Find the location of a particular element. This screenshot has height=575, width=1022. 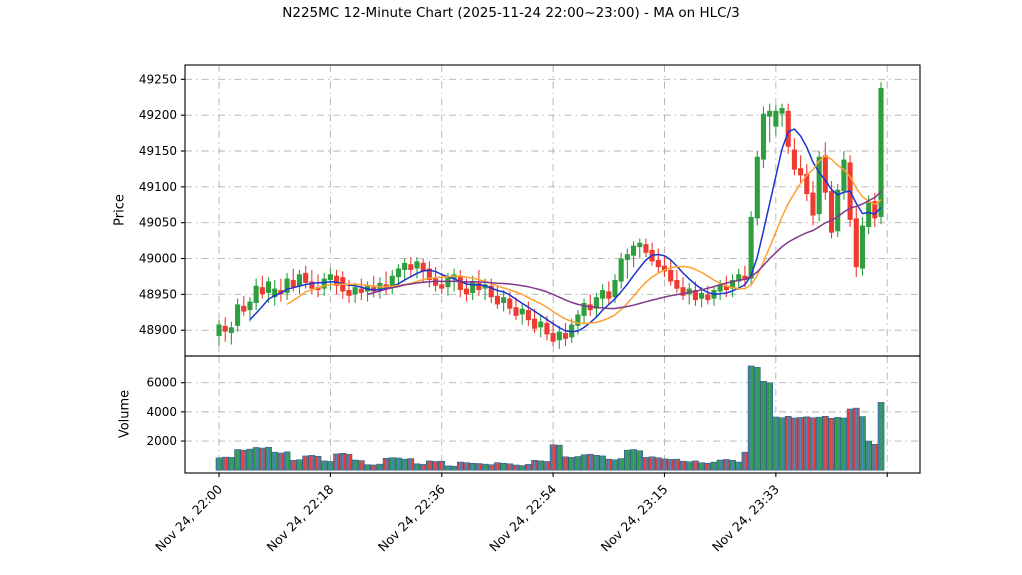

x-tick-label: Nov 24, 22:36 is located at coordinates (411, 517).